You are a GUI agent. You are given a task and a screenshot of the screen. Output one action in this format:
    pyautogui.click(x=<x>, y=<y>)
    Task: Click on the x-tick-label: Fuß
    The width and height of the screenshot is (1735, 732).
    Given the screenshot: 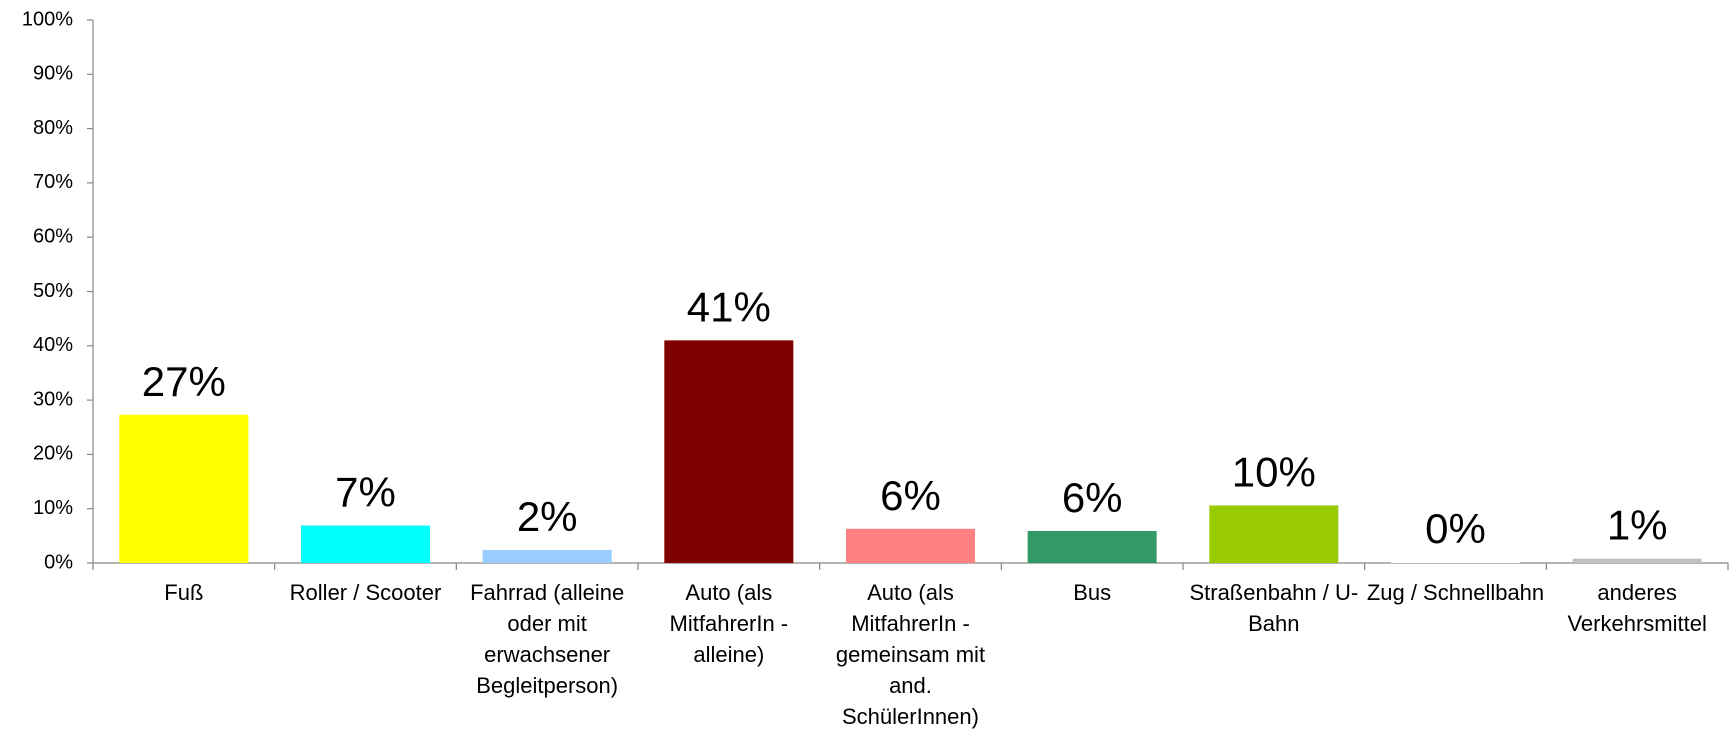 What is the action you would take?
    pyautogui.click(x=184, y=592)
    